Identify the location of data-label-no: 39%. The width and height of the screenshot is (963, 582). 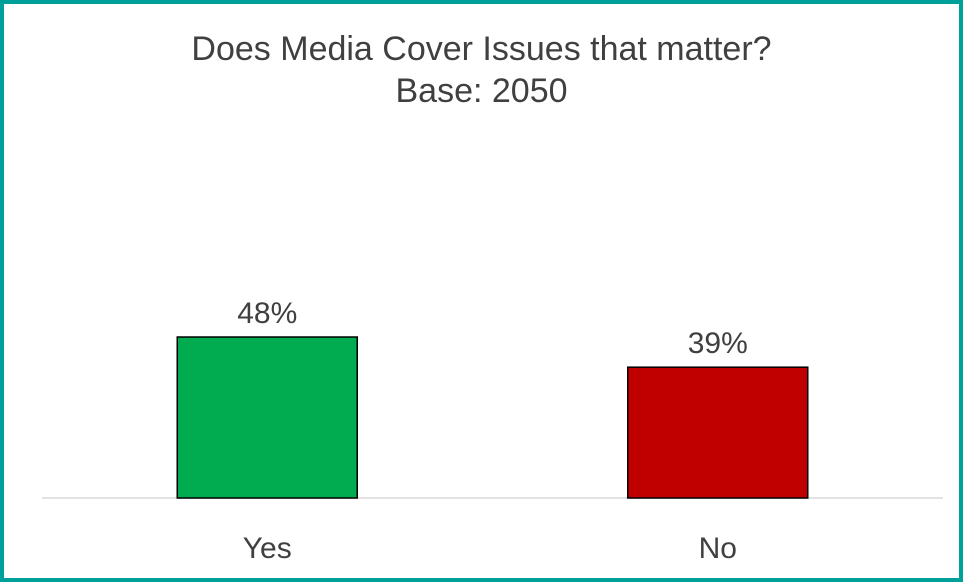
(718, 343).